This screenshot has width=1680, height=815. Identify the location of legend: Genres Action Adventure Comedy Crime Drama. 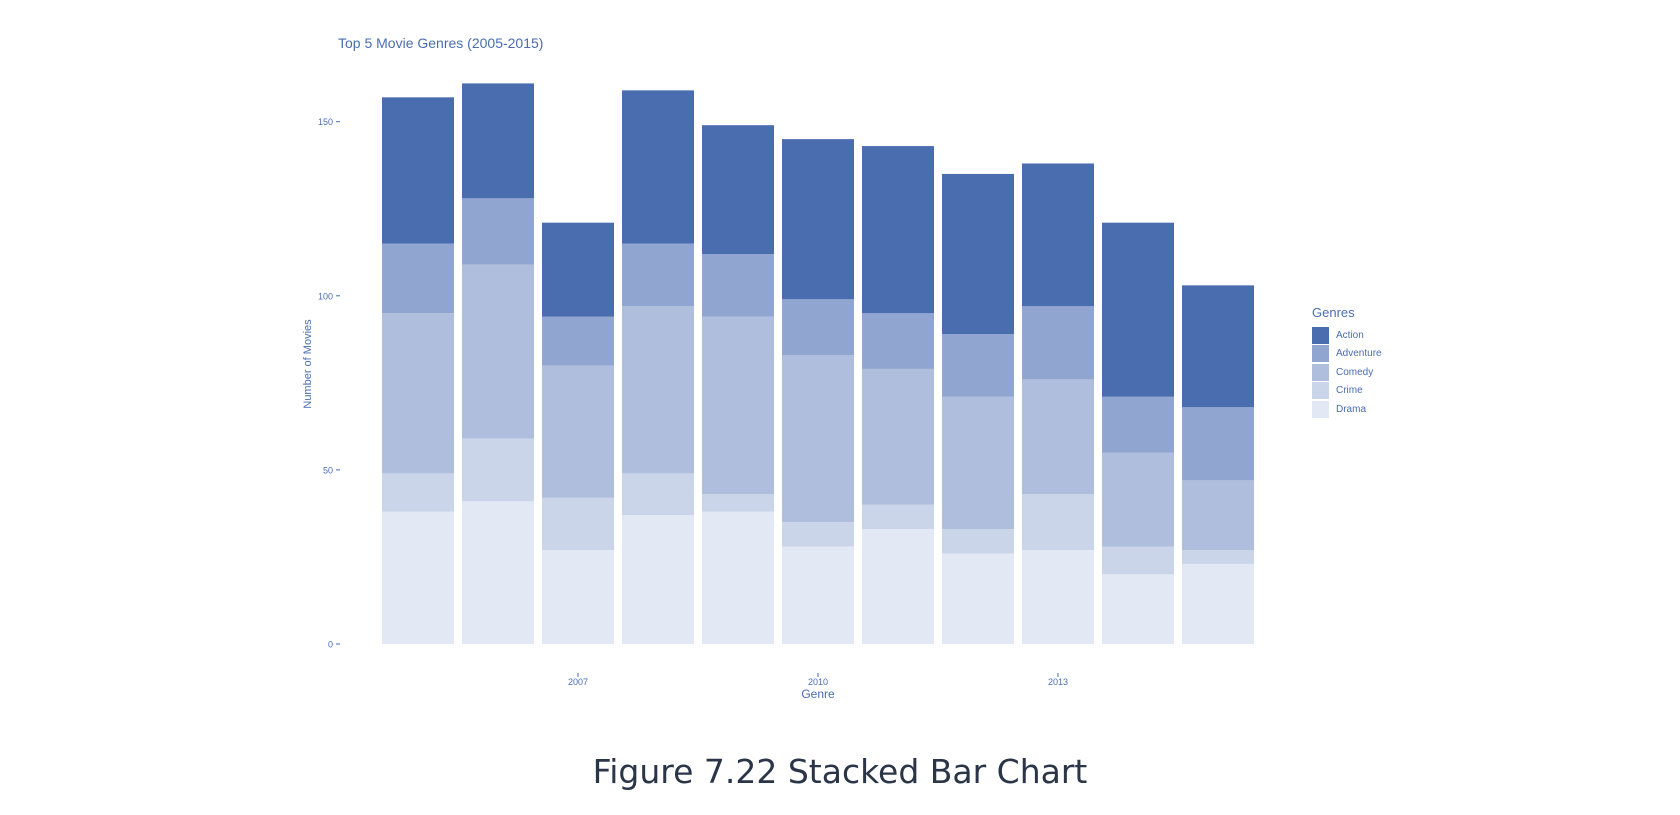
(1347, 362).